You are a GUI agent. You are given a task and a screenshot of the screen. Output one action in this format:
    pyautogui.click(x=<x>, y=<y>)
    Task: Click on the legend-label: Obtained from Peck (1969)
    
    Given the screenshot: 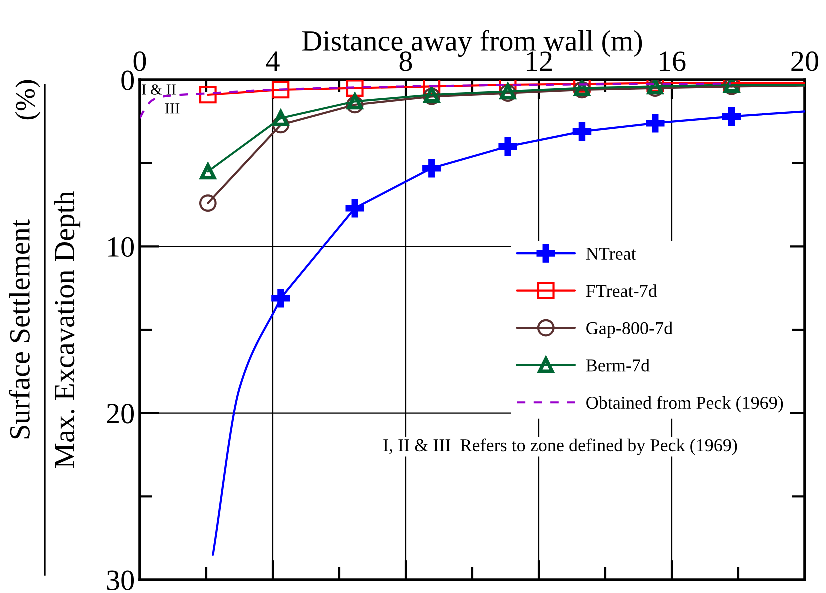 What is the action you would take?
    pyautogui.click(x=685, y=404)
    